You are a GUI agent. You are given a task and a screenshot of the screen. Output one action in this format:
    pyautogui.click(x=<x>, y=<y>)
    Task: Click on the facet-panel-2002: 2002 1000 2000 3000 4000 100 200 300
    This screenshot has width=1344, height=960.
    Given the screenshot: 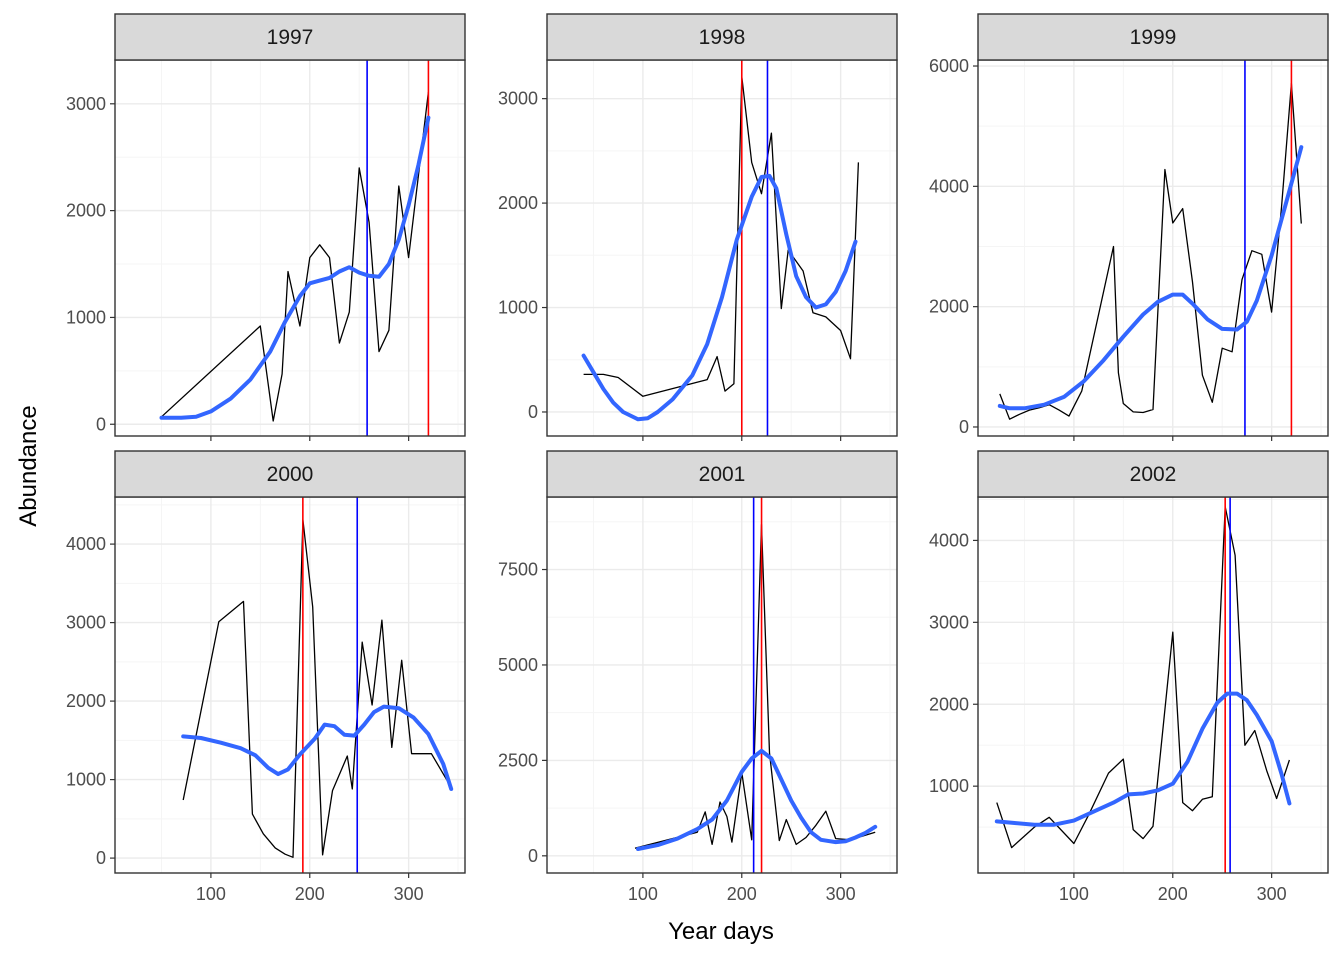 What is the action you would take?
    pyautogui.click(x=1129, y=677)
    